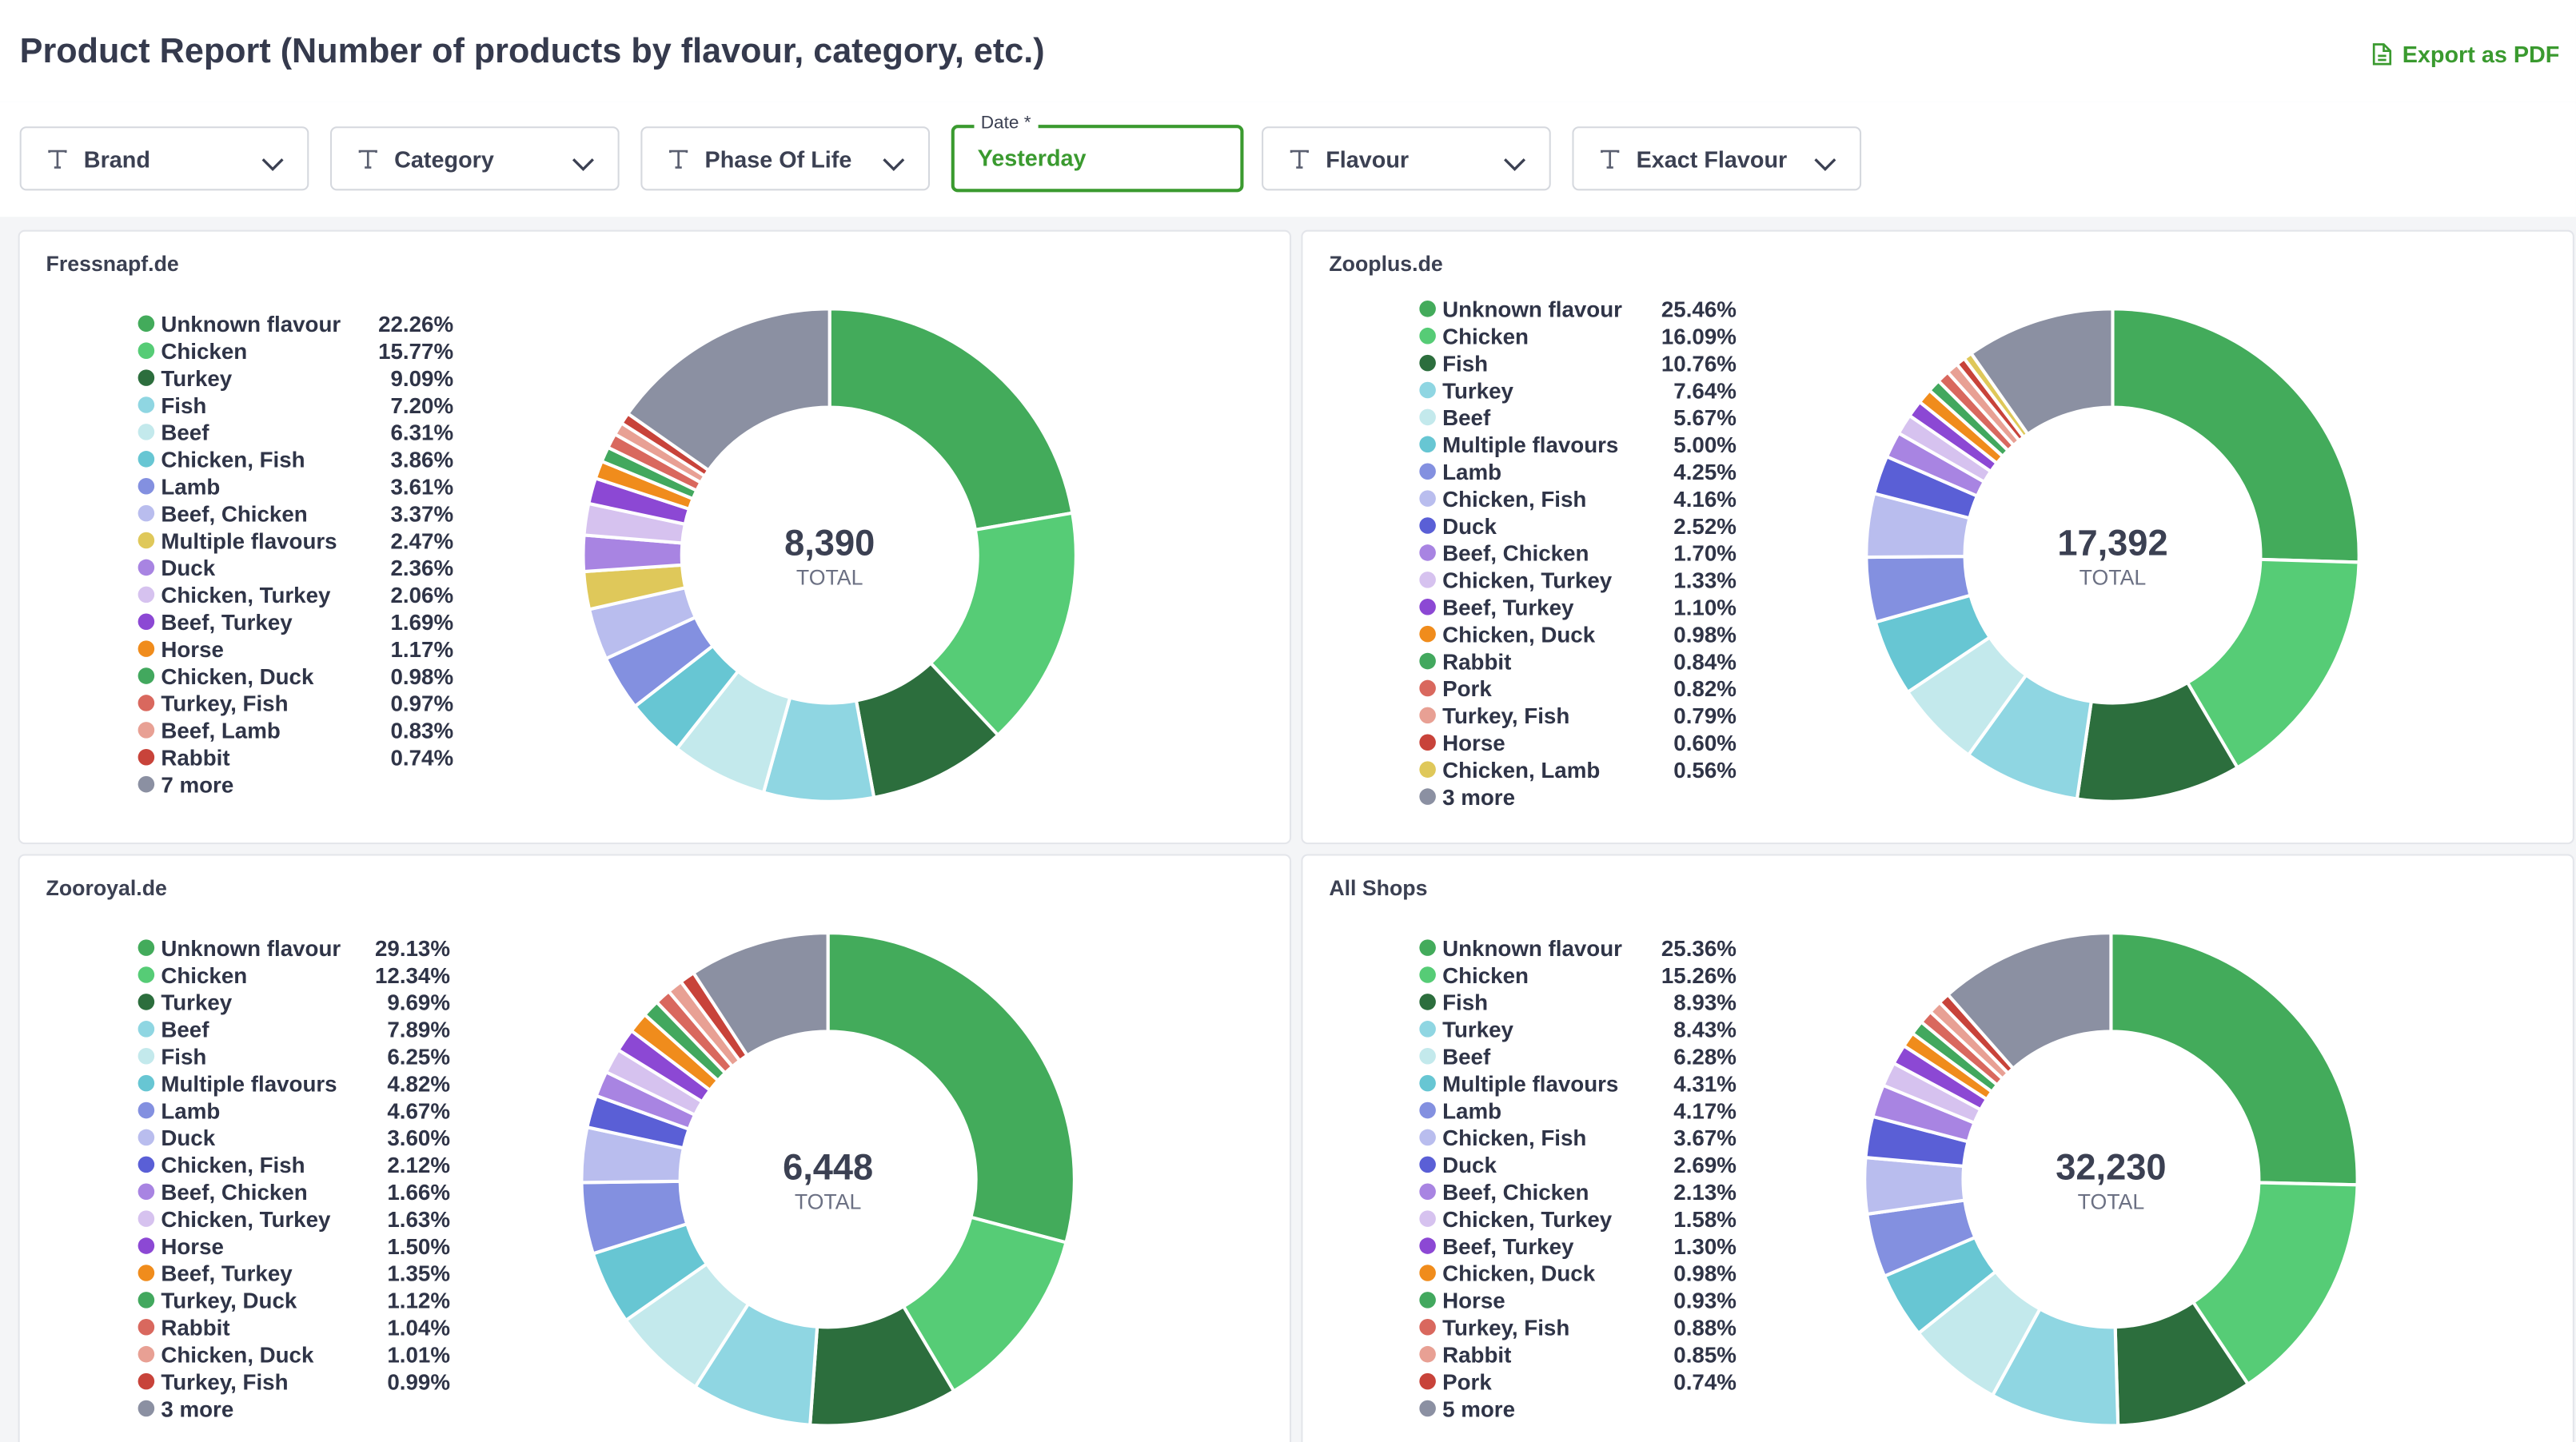 The image size is (2576, 1442). I want to click on legend-value: 5.67%, so click(1705, 418).